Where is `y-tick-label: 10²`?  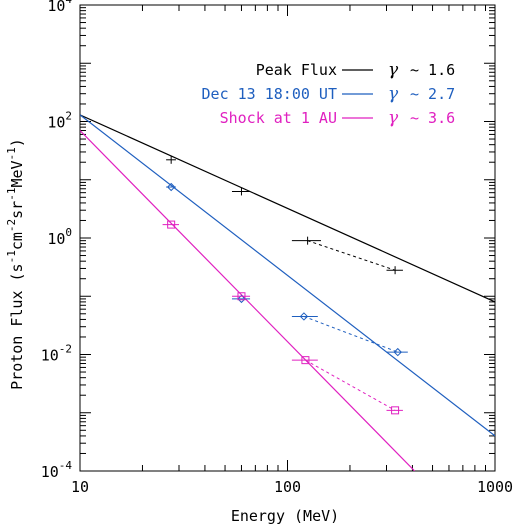 y-tick-label: 10² is located at coordinates (59, 121).